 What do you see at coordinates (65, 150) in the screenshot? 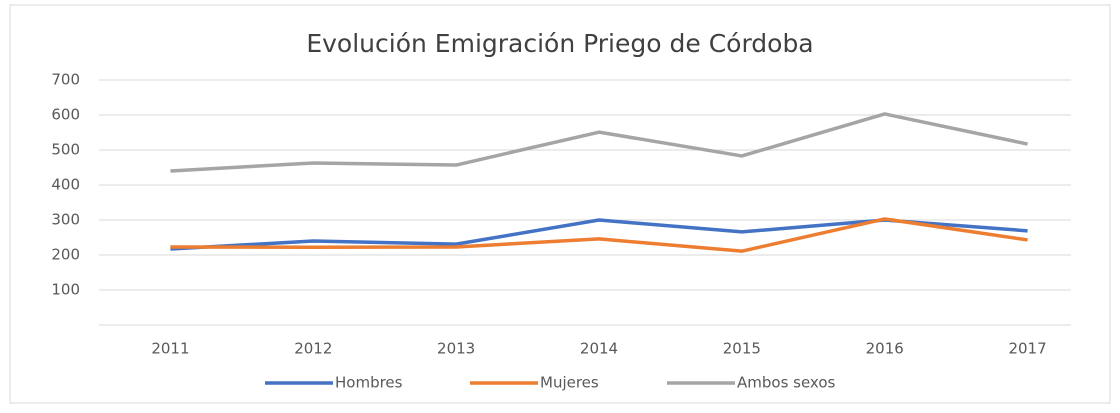
I see `y-tick-label: 500` at bounding box center [65, 150].